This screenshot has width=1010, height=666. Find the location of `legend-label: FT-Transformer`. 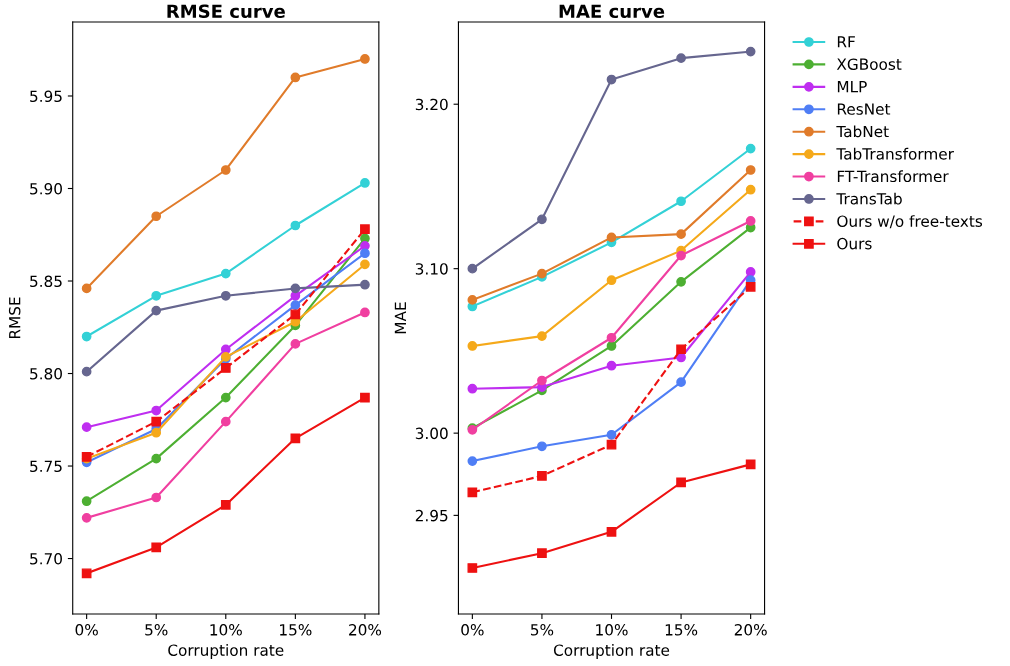

legend-label: FT-Transformer is located at coordinates (893, 176).